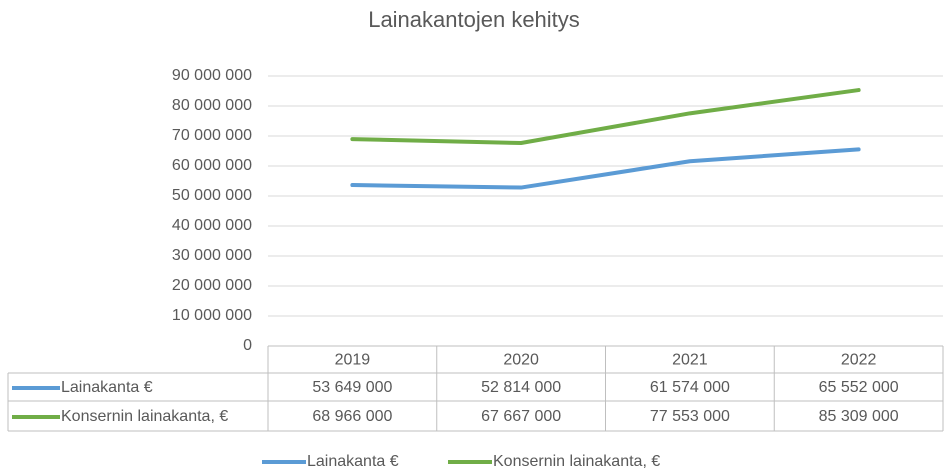  Describe the element at coordinates (521, 387) in the screenshot. I see `table-value: 52 814 000` at that location.